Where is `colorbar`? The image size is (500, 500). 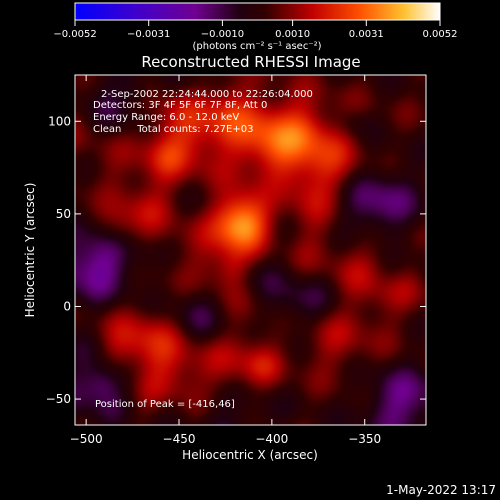
colorbar is located at coordinates (257, 11).